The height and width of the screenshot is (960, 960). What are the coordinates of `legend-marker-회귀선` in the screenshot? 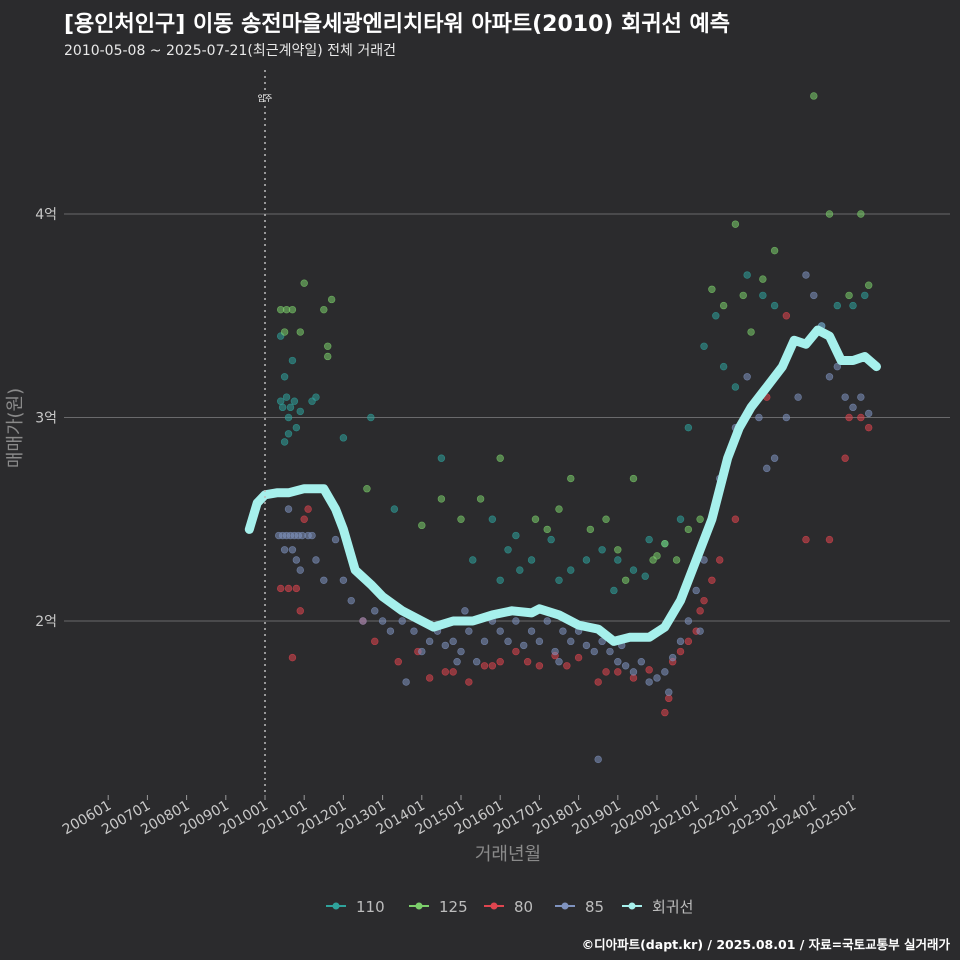 It's located at (632, 906).